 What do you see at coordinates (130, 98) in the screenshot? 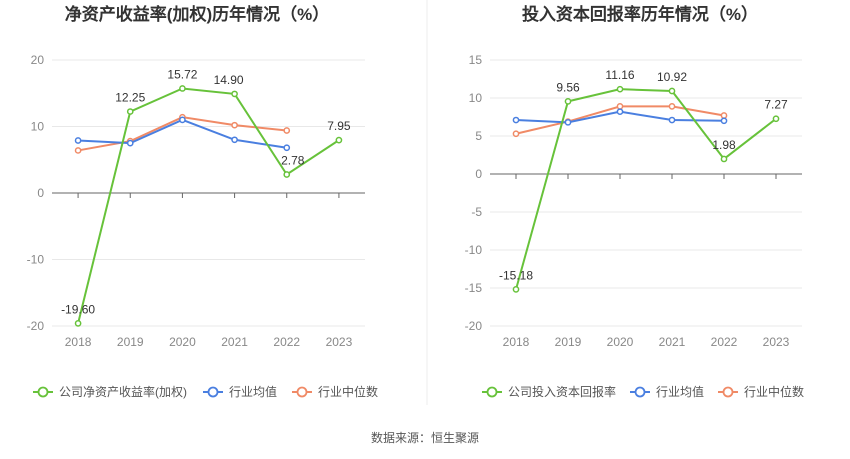
I see `data-label: 12.25` at bounding box center [130, 98].